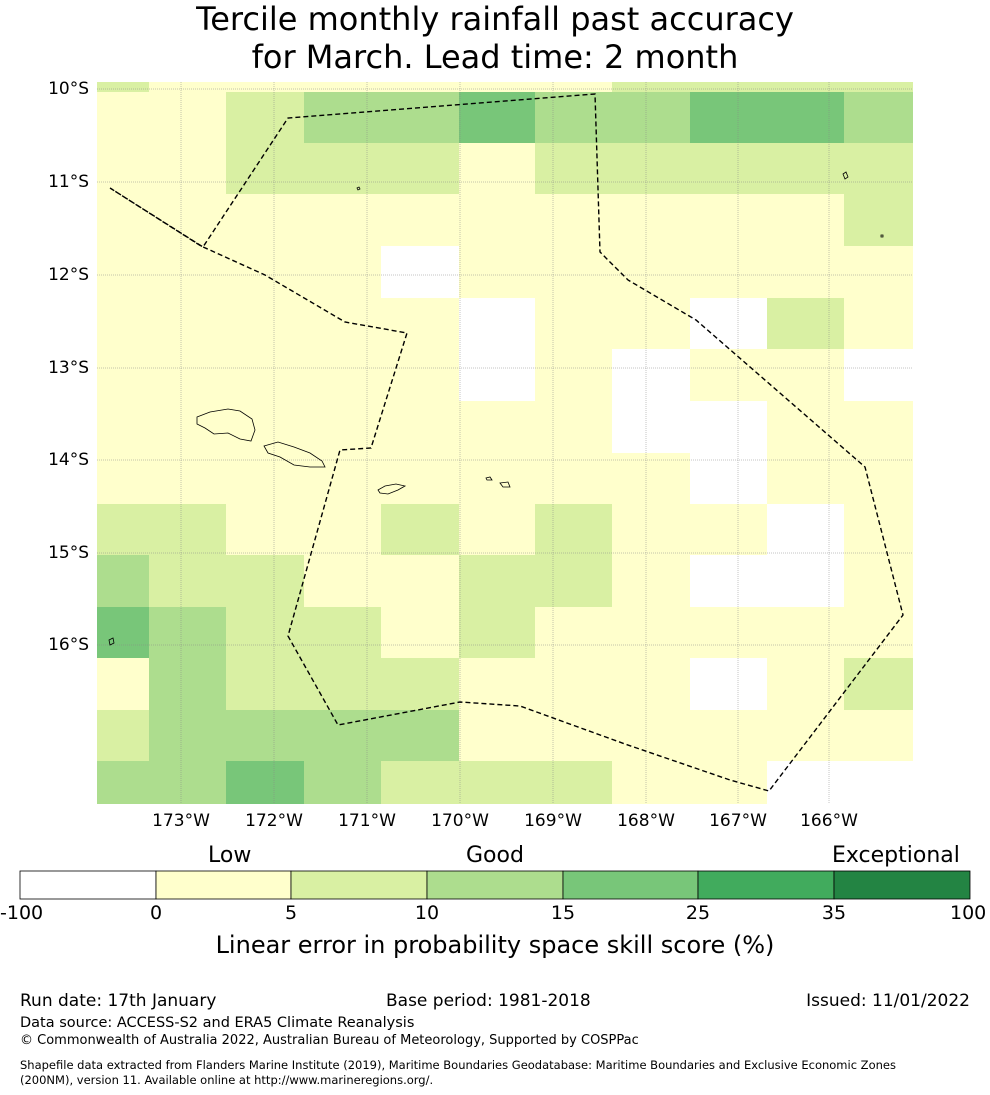 The width and height of the screenshot is (990, 1095). Describe the element at coordinates (358, 188) in the screenshot. I see `swains-island` at that location.